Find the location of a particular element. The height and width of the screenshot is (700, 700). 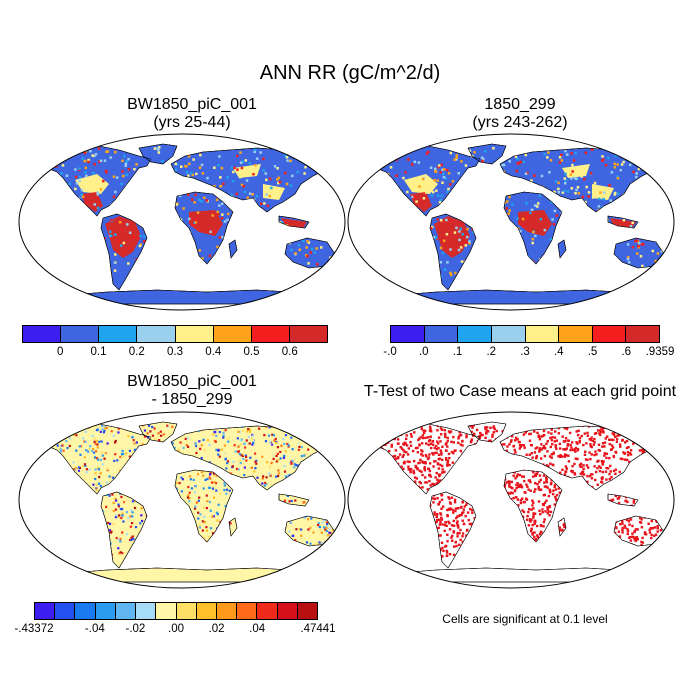

colorbar-case1 is located at coordinates (175, 334).